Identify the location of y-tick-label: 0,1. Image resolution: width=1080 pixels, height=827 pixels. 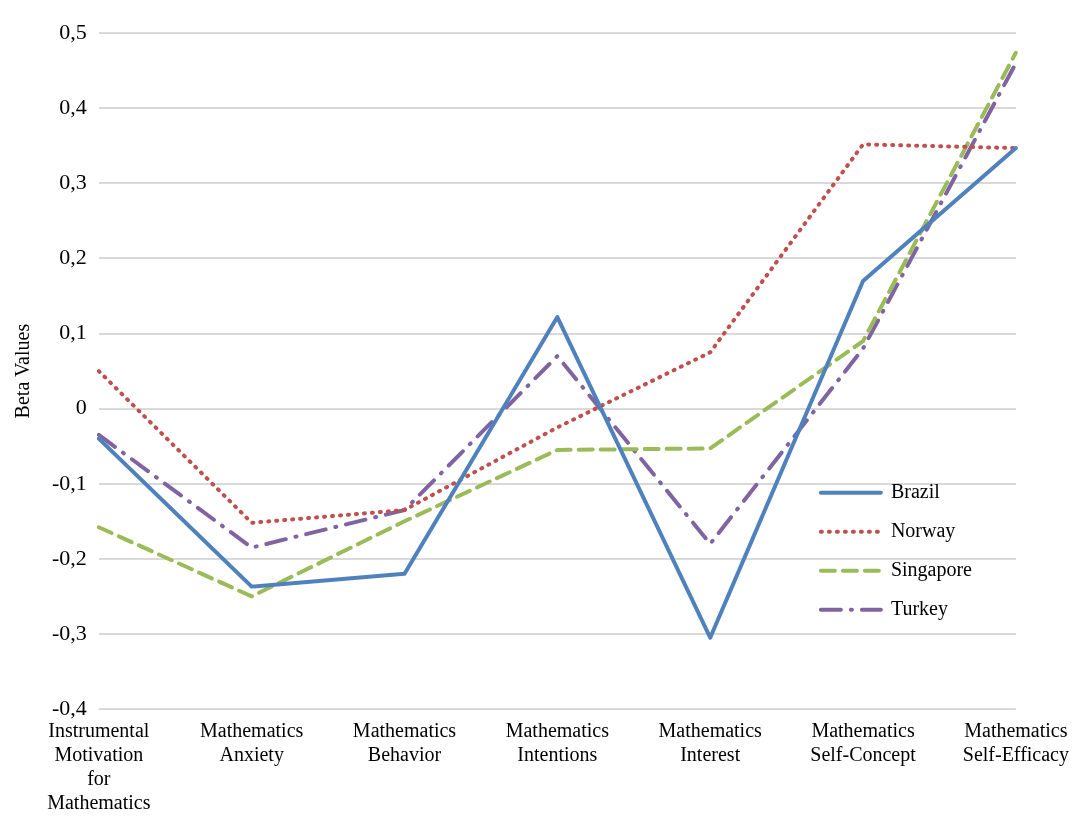
(73, 332).